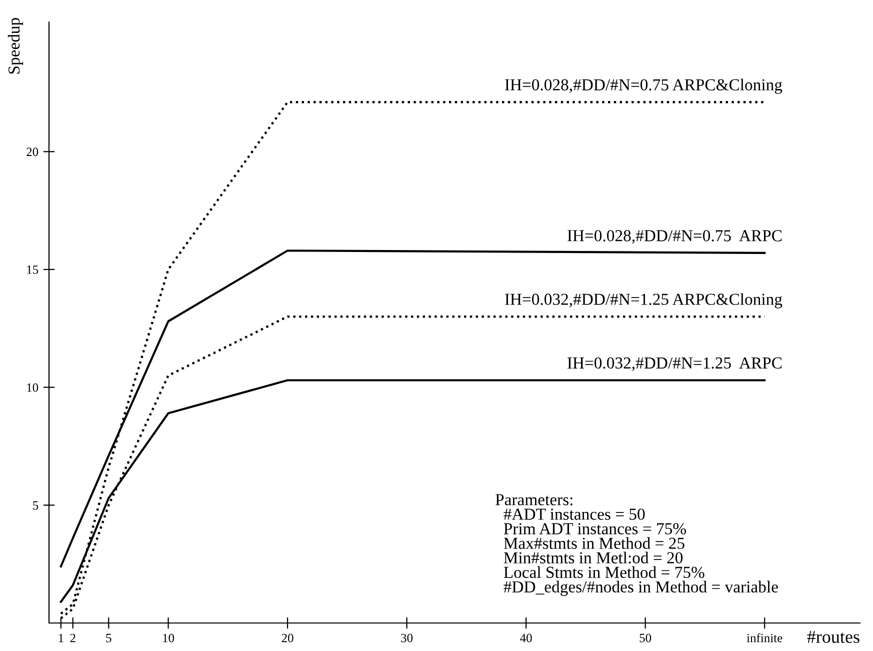  What do you see at coordinates (32, 387) in the screenshot?
I see `y-tick-label: 10` at bounding box center [32, 387].